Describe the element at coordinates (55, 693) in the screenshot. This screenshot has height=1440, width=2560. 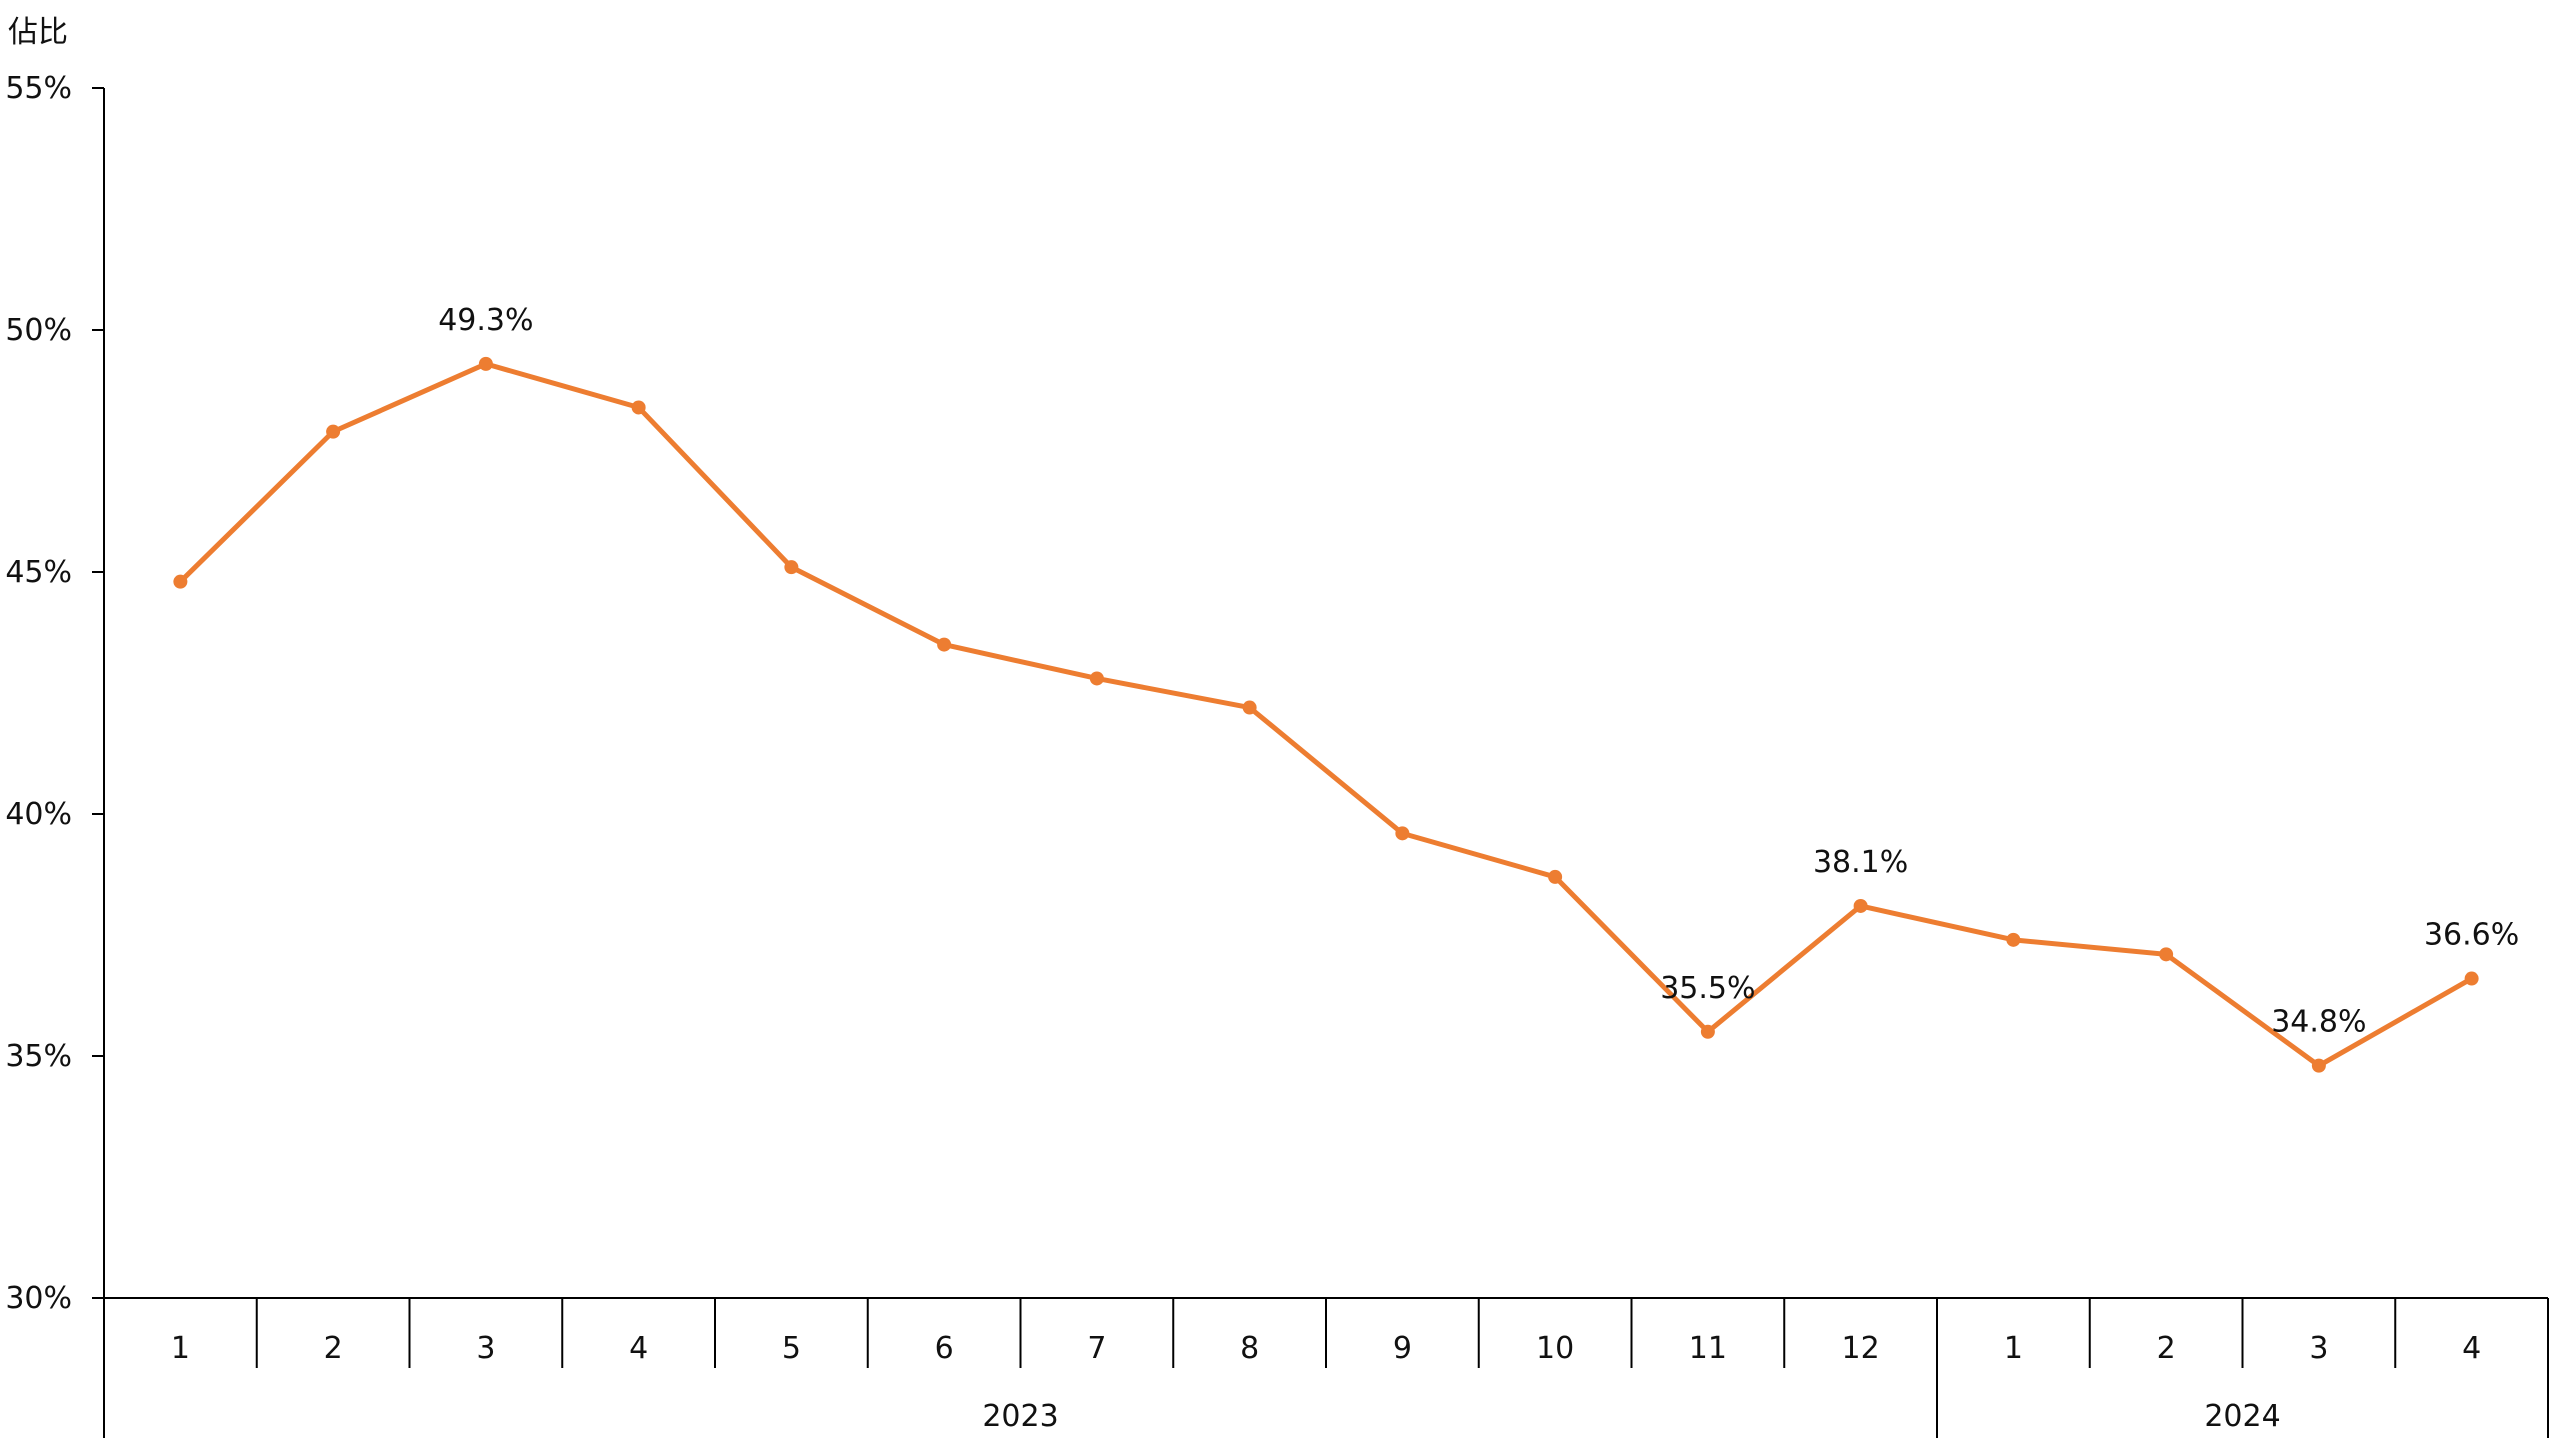
I see `y-axis: 30% 35% 40% 45% 50% 55%` at that location.